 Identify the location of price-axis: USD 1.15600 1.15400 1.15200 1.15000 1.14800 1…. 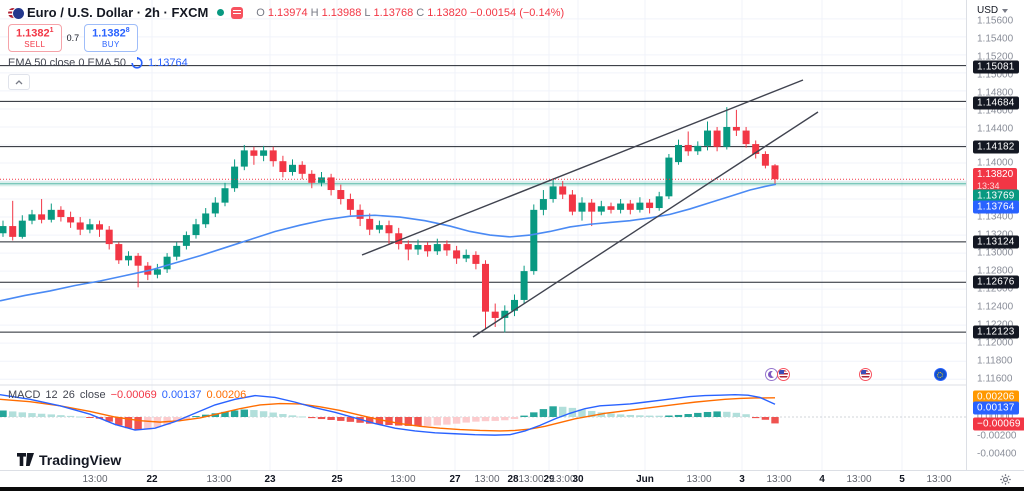
(995, 243).